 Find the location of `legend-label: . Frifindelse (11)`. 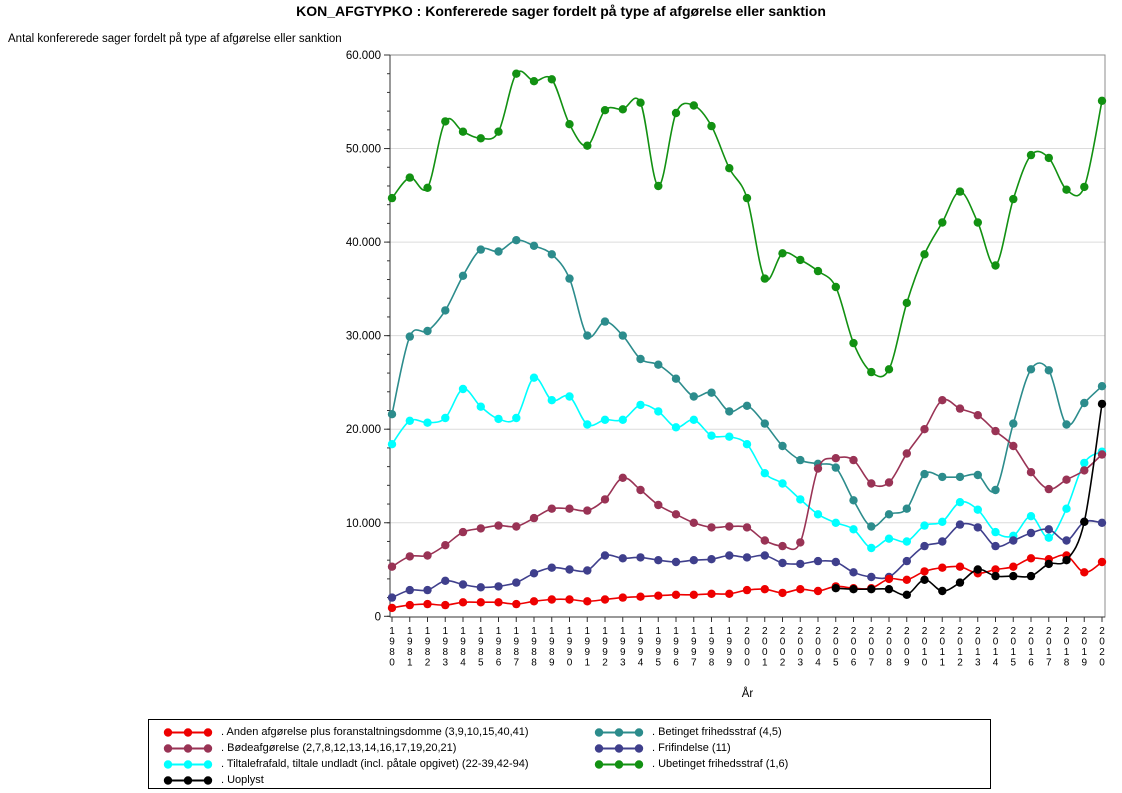

legend-label: . Frifindelse (11) is located at coordinates (691, 748).